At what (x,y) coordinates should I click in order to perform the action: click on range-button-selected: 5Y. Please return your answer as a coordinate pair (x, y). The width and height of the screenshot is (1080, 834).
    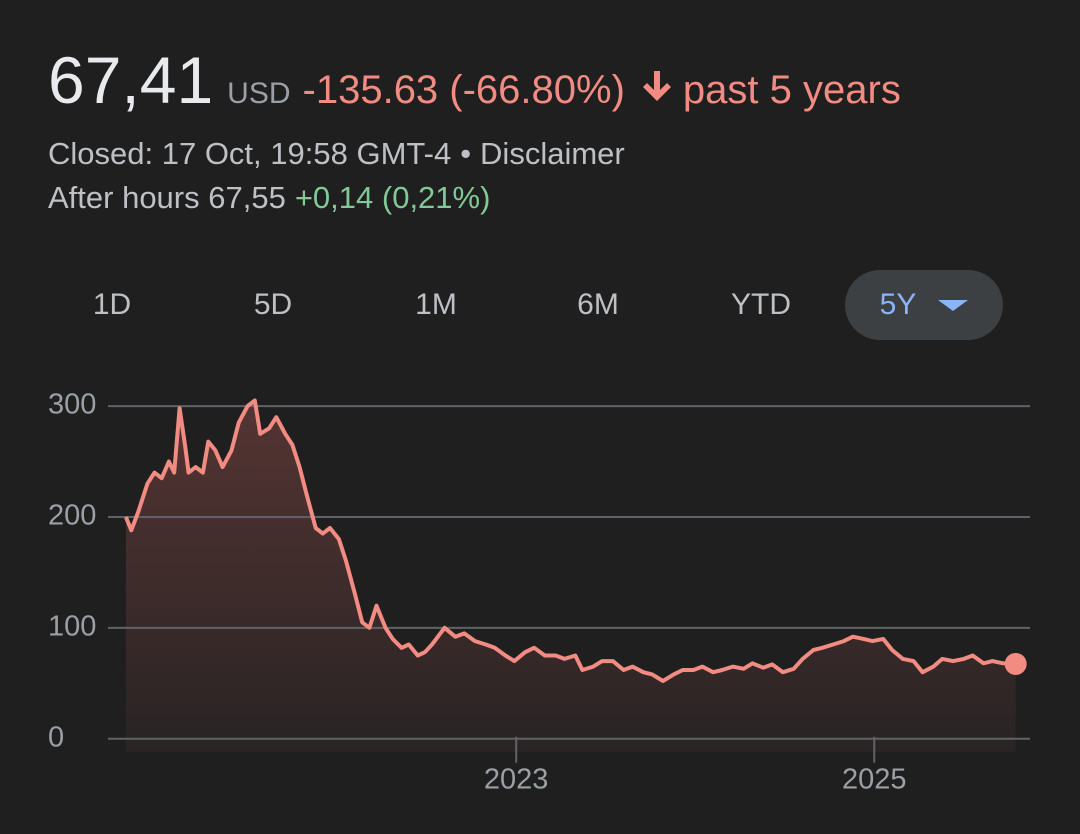
    Looking at the image, I should click on (924, 305).